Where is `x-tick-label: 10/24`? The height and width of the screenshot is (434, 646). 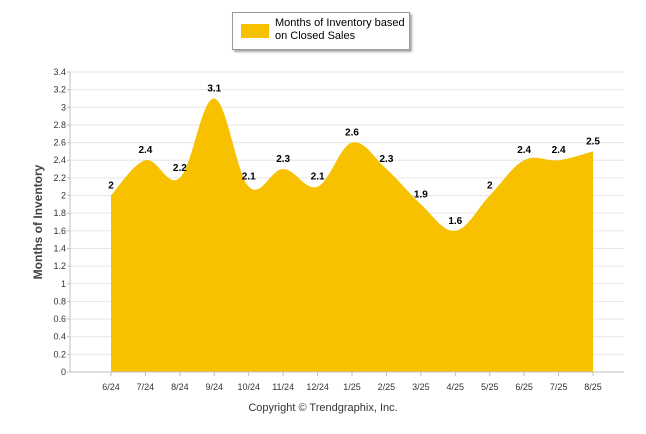
x-tick-label: 10/24 is located at coordinates (248, 387).